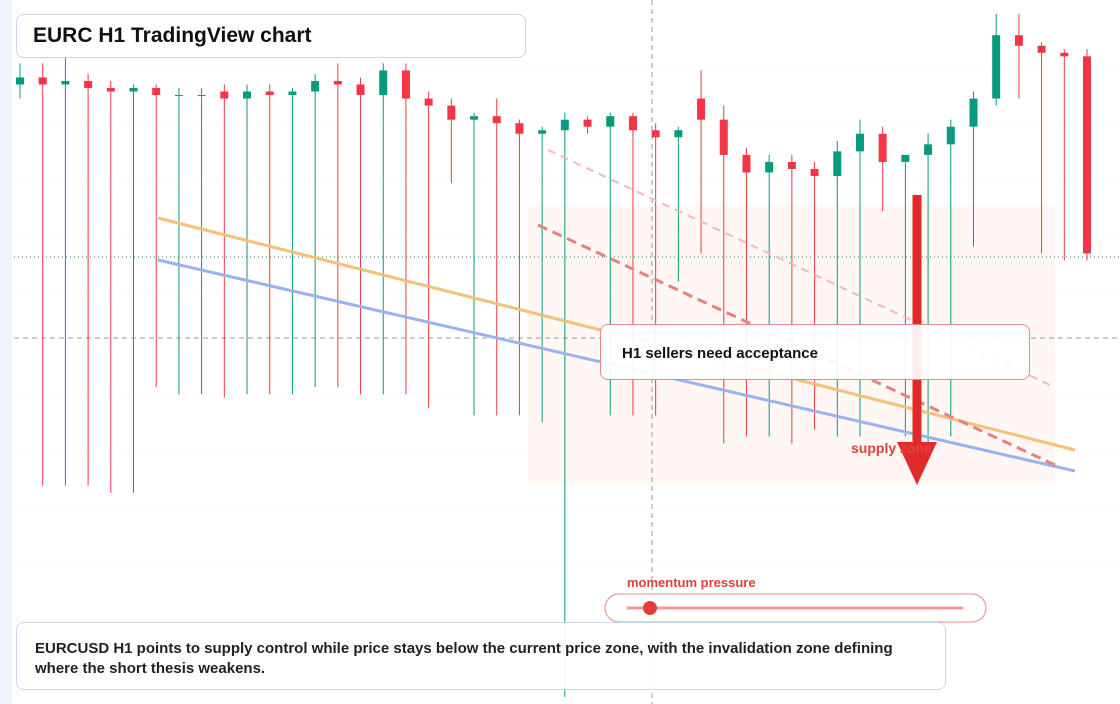 This screenshot has width=1120, height=704. I want to click on zone-label: supply zone, so click(891, 448).